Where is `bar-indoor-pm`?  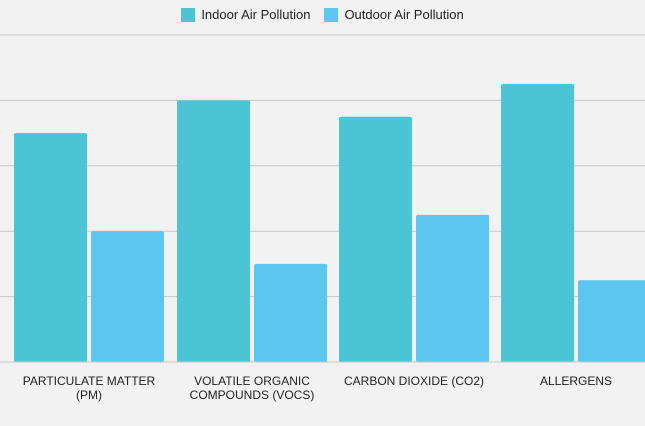
bar-indoor-pm is located at coordinates (50, 247).